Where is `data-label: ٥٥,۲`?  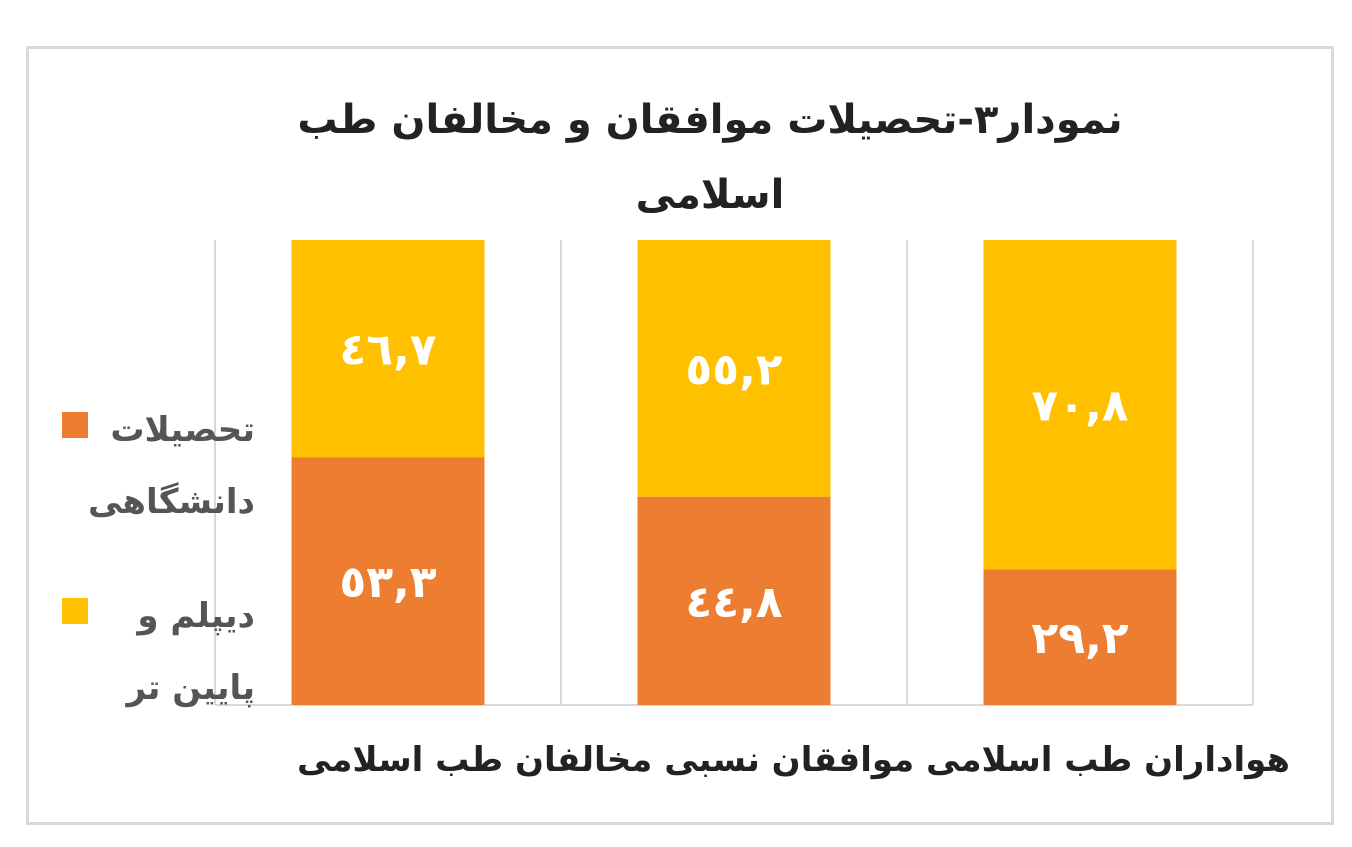
data-label: ٥٥,۲ is located at coordinates (733, 369).